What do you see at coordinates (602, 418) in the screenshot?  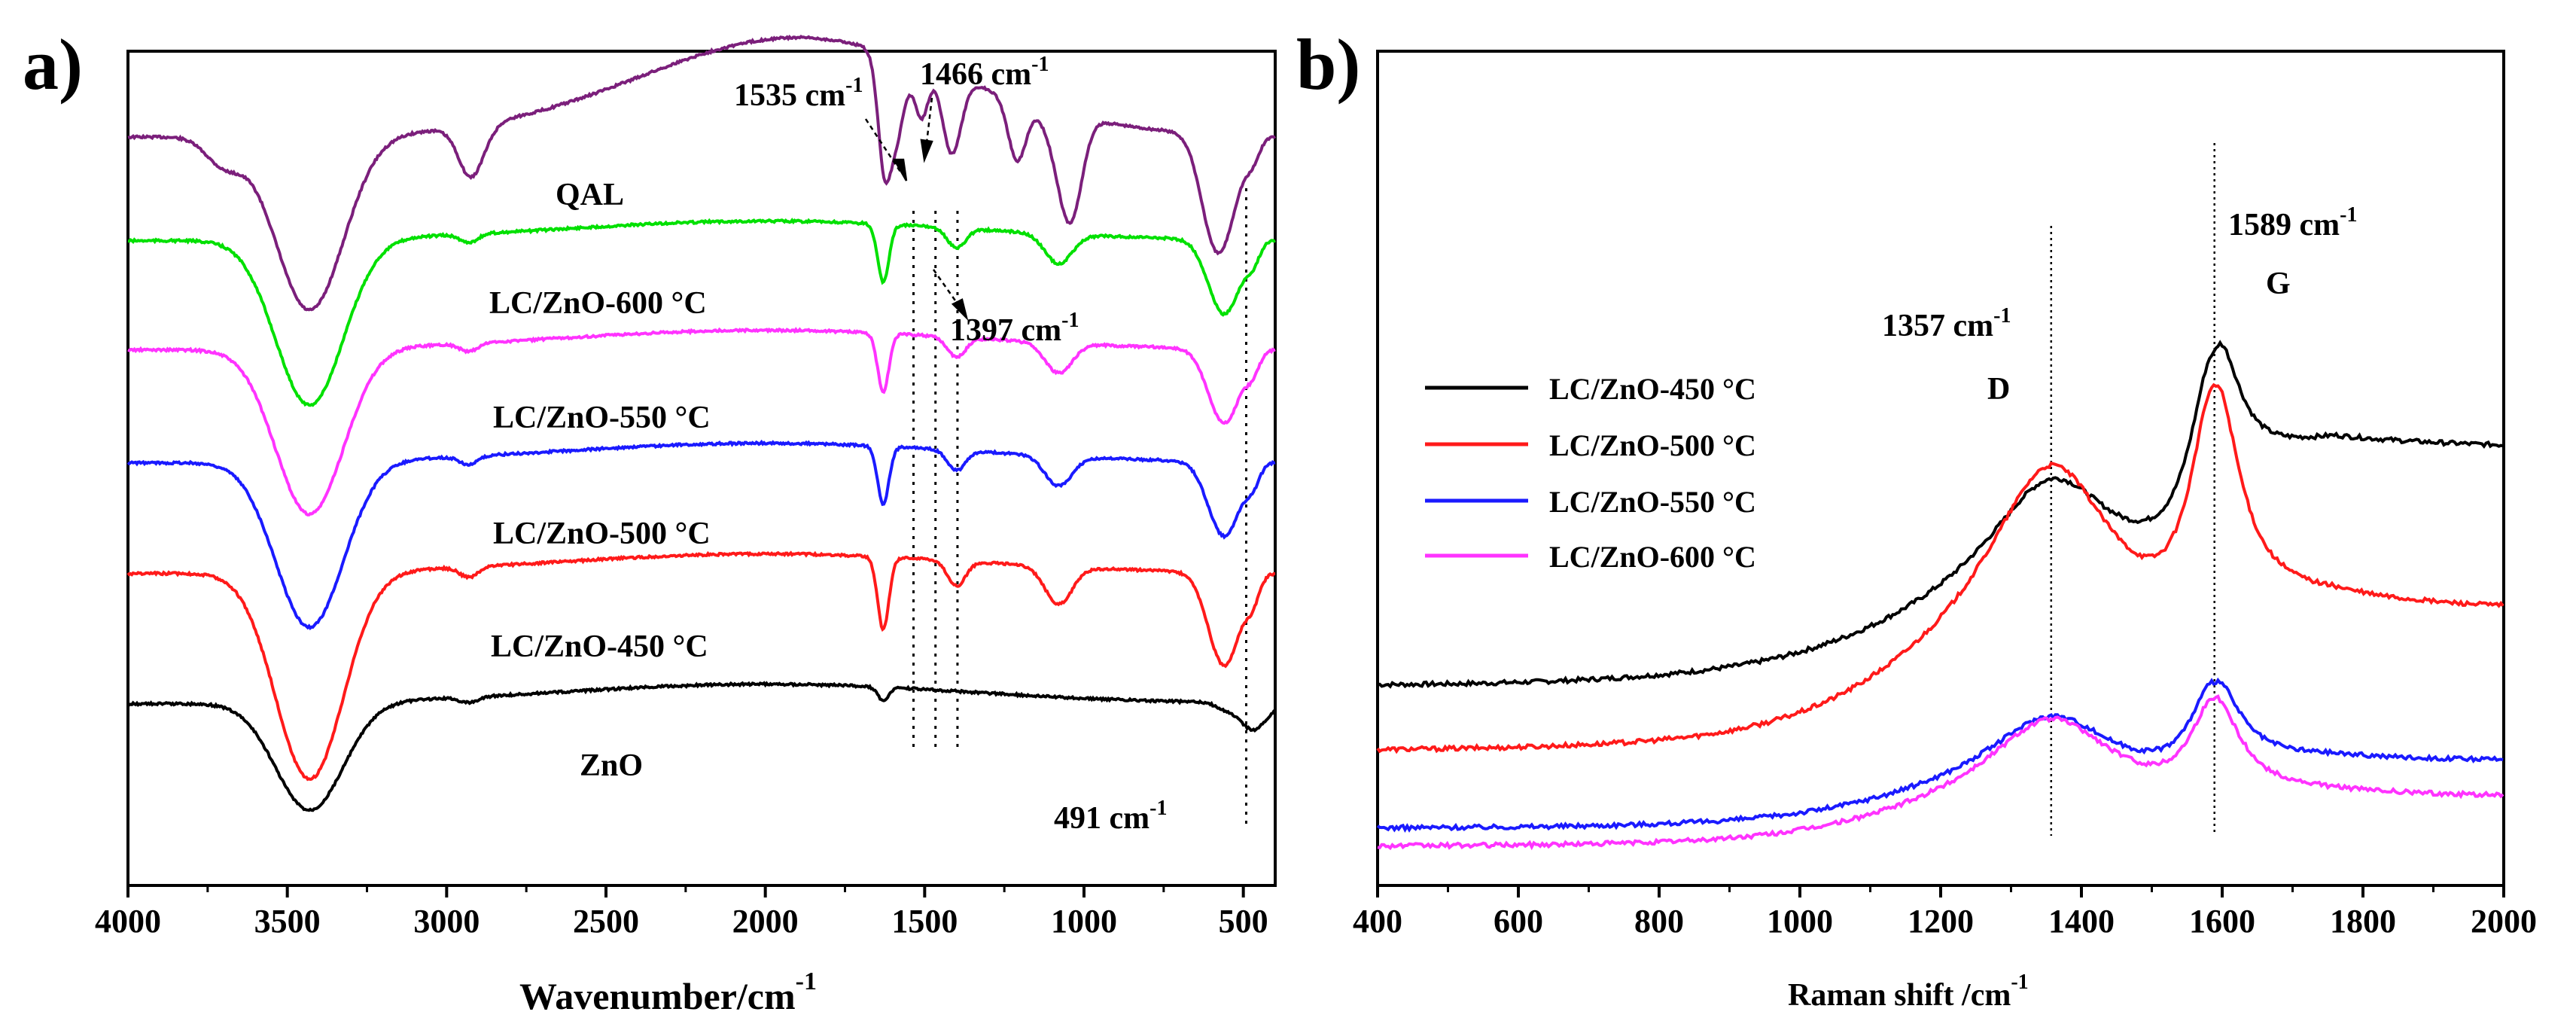 I see `label-lc-550: LC/ZnO-550 °C` at bounding box center [602, 418].